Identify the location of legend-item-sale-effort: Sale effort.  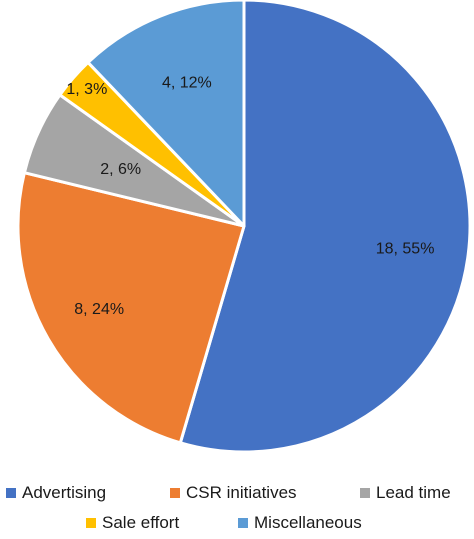
(132, 523).